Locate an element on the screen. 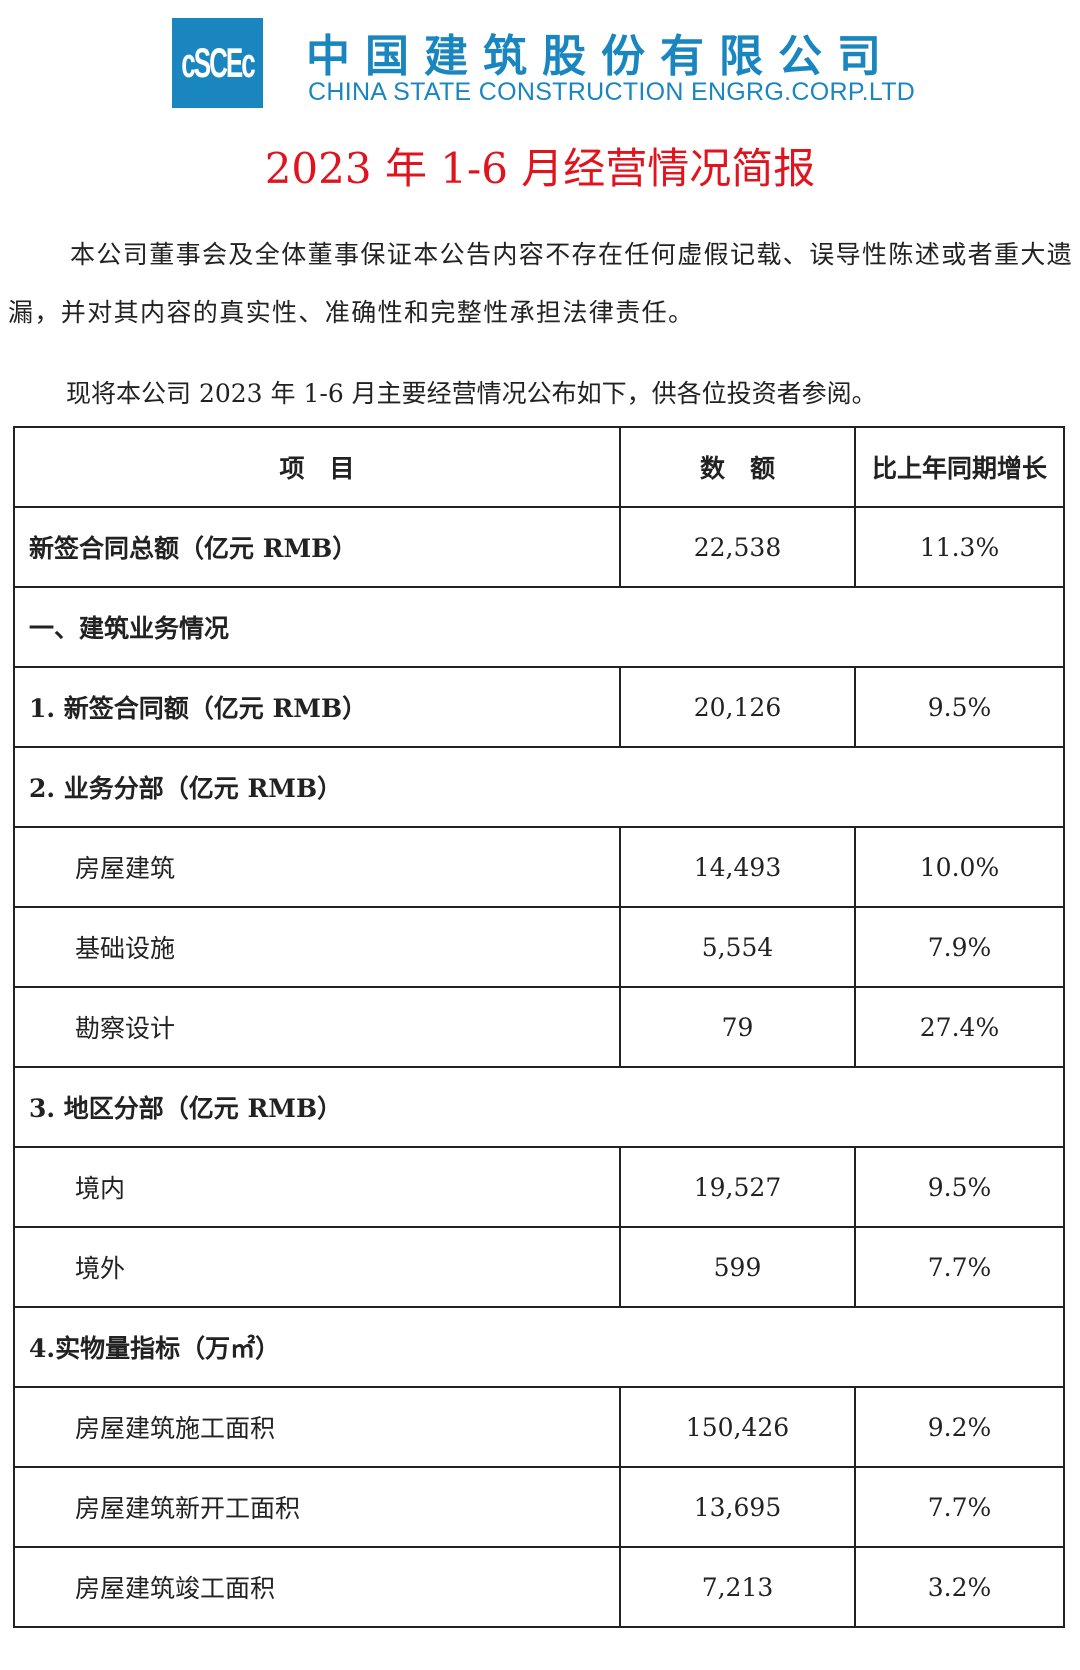 This screenshot has height=1670, width=1080. row-amount: 14,493 is located at coordinates (737, 867).